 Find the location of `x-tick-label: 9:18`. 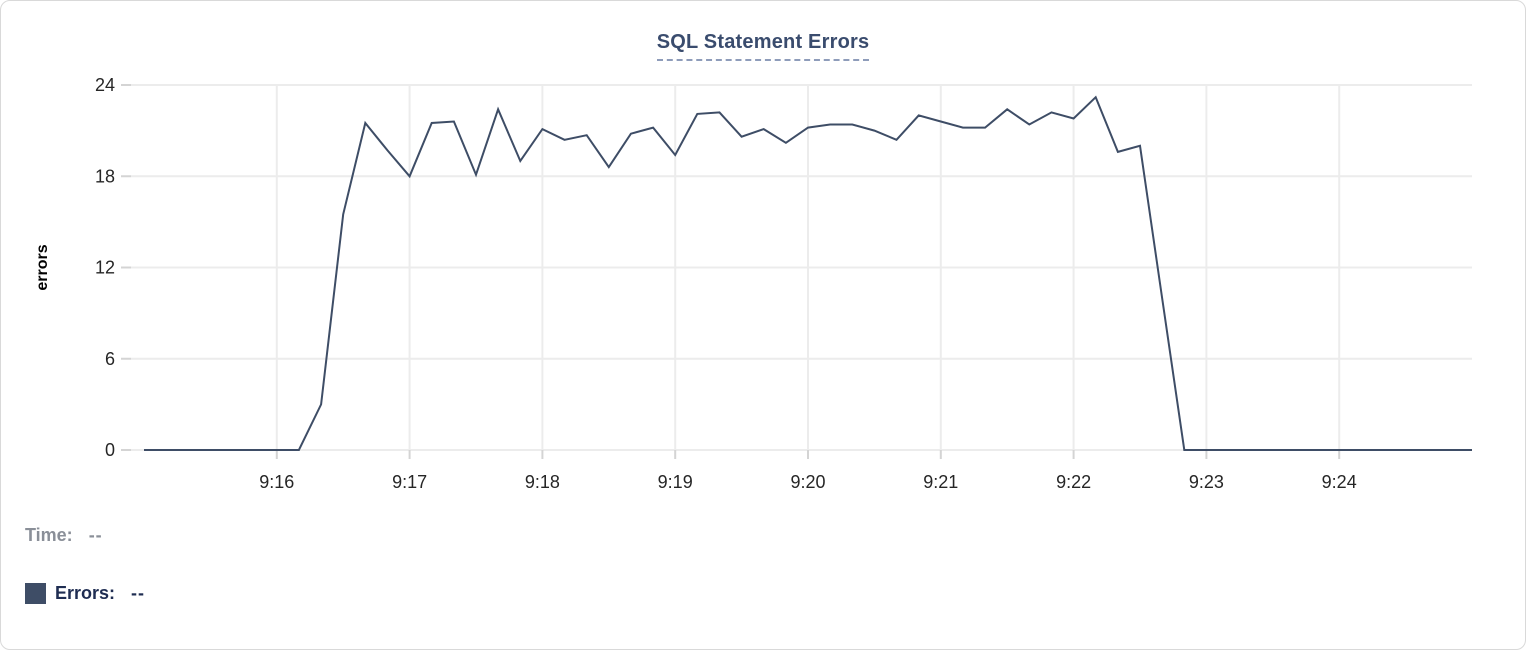

x-tick-label: 9:18 is located at coordinates (542, 482).